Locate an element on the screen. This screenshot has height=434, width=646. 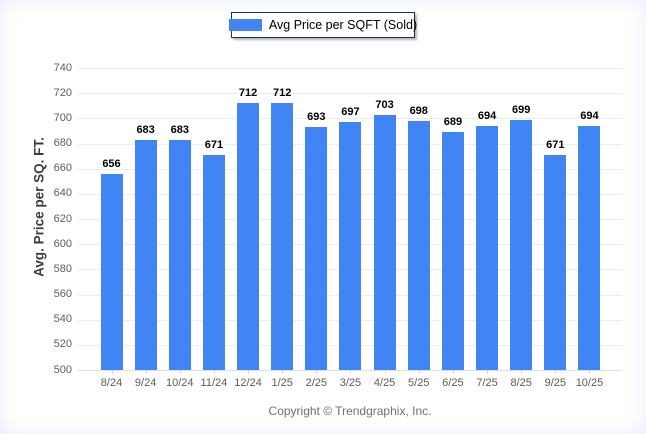
y-tick-label: 500 is located at coordinates (62, 369).